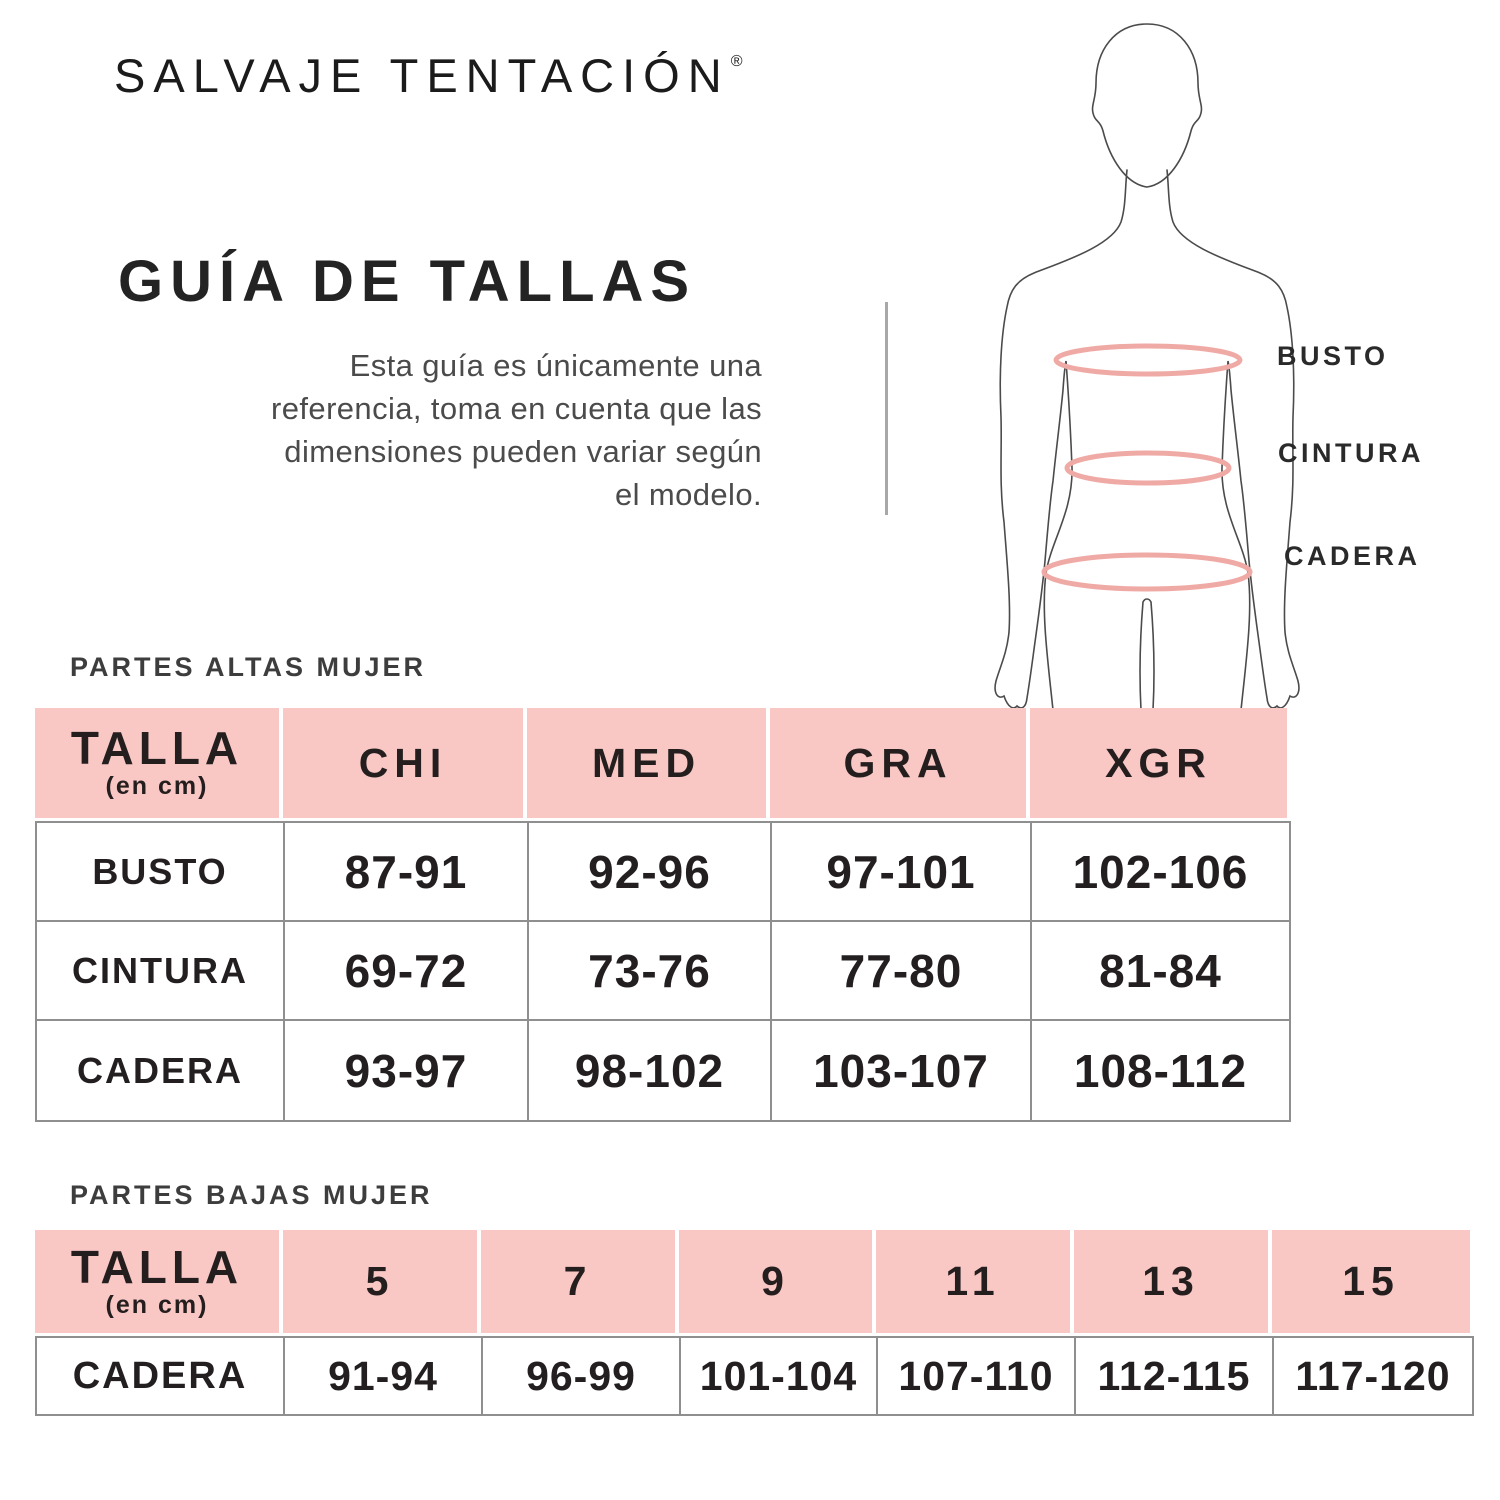 This screenshot has width=1500, height=1500. I want to click on table-cell: 102-106, so click(1160, 872).